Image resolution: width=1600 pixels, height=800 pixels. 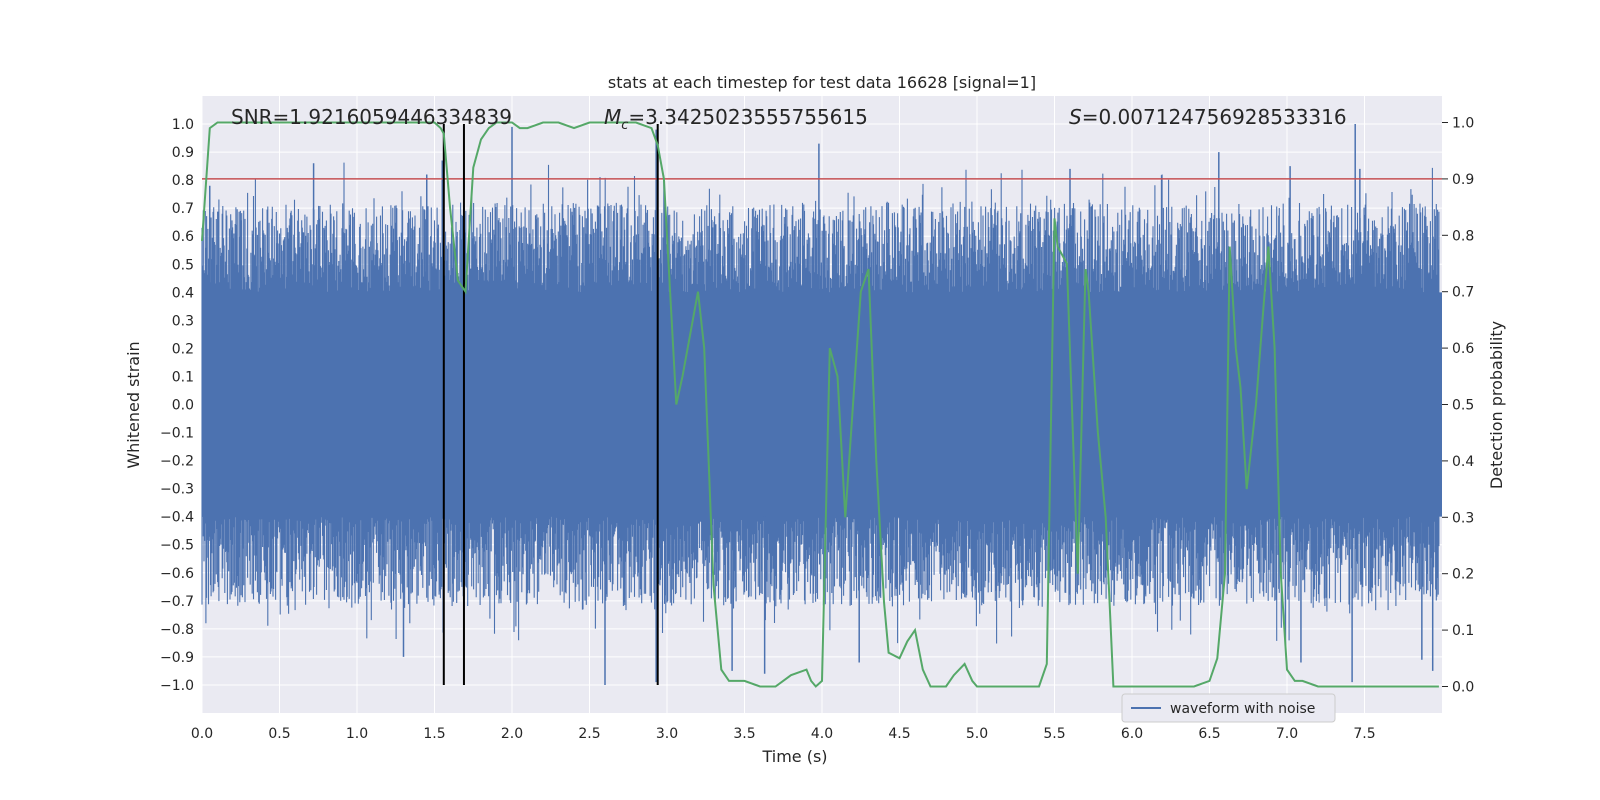 I want to click on y-axis-label: Whitened strain, so click(x=133, y=404).